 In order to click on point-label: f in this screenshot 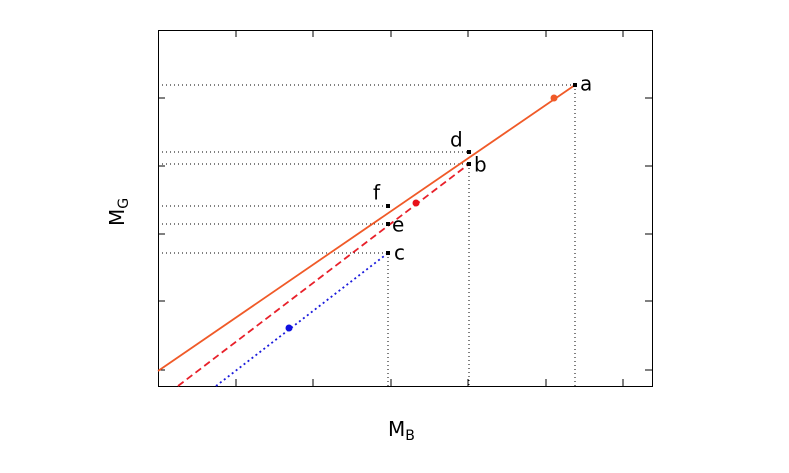, I will do `click(377, 193)`.